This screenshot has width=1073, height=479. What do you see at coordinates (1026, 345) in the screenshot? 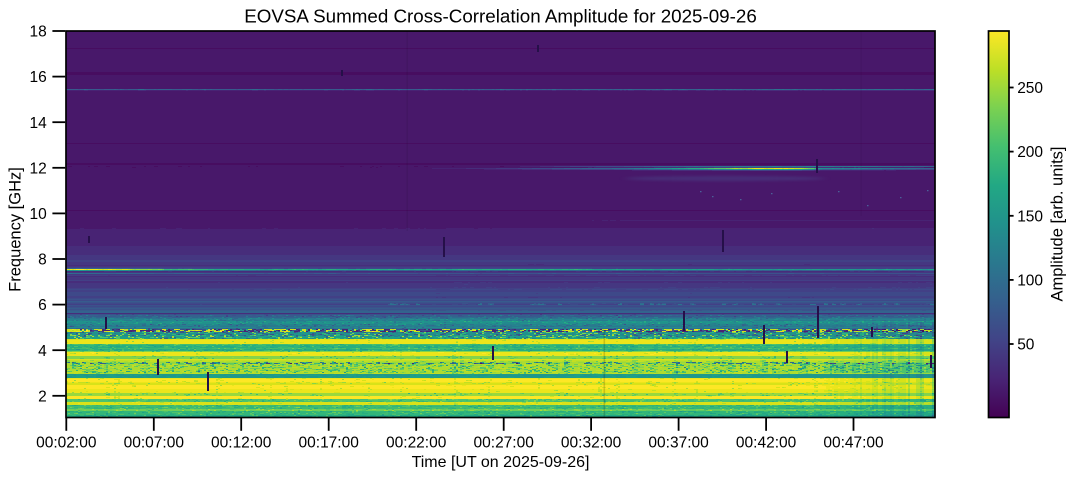
I see `svg-text: 50` at bounding box center [1026, 345].